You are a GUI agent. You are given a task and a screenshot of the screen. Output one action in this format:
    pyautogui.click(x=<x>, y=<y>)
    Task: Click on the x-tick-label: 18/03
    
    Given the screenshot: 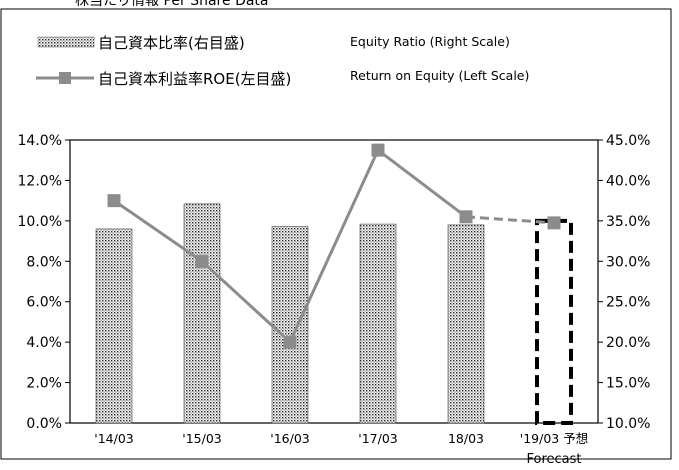 What is the action you would take?
    pyautogui.click(x=466, y=438)
    